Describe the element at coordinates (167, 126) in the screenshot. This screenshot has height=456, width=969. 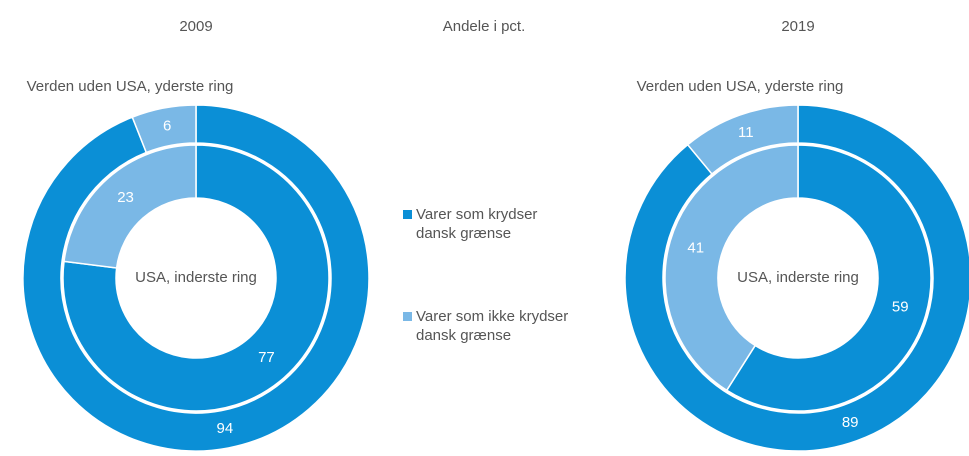
I see `value-label: 6` at that location.